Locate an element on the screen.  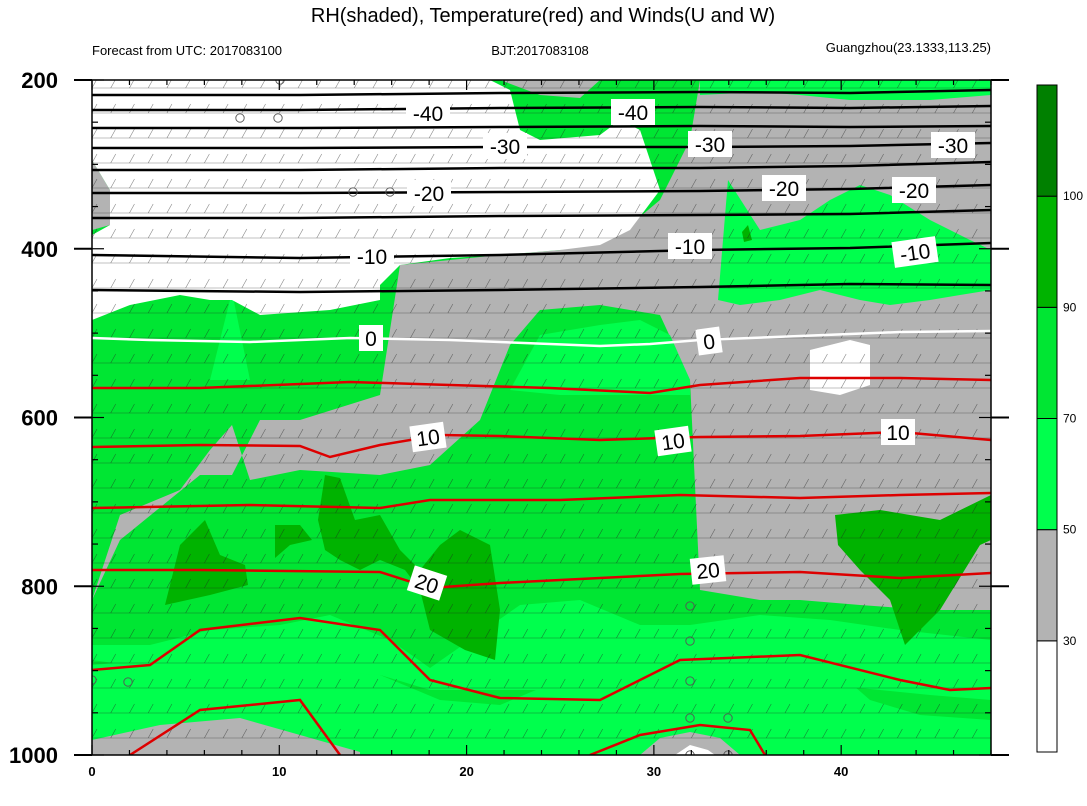
contour-label-text: -10 is located at coordinates (915, 253).